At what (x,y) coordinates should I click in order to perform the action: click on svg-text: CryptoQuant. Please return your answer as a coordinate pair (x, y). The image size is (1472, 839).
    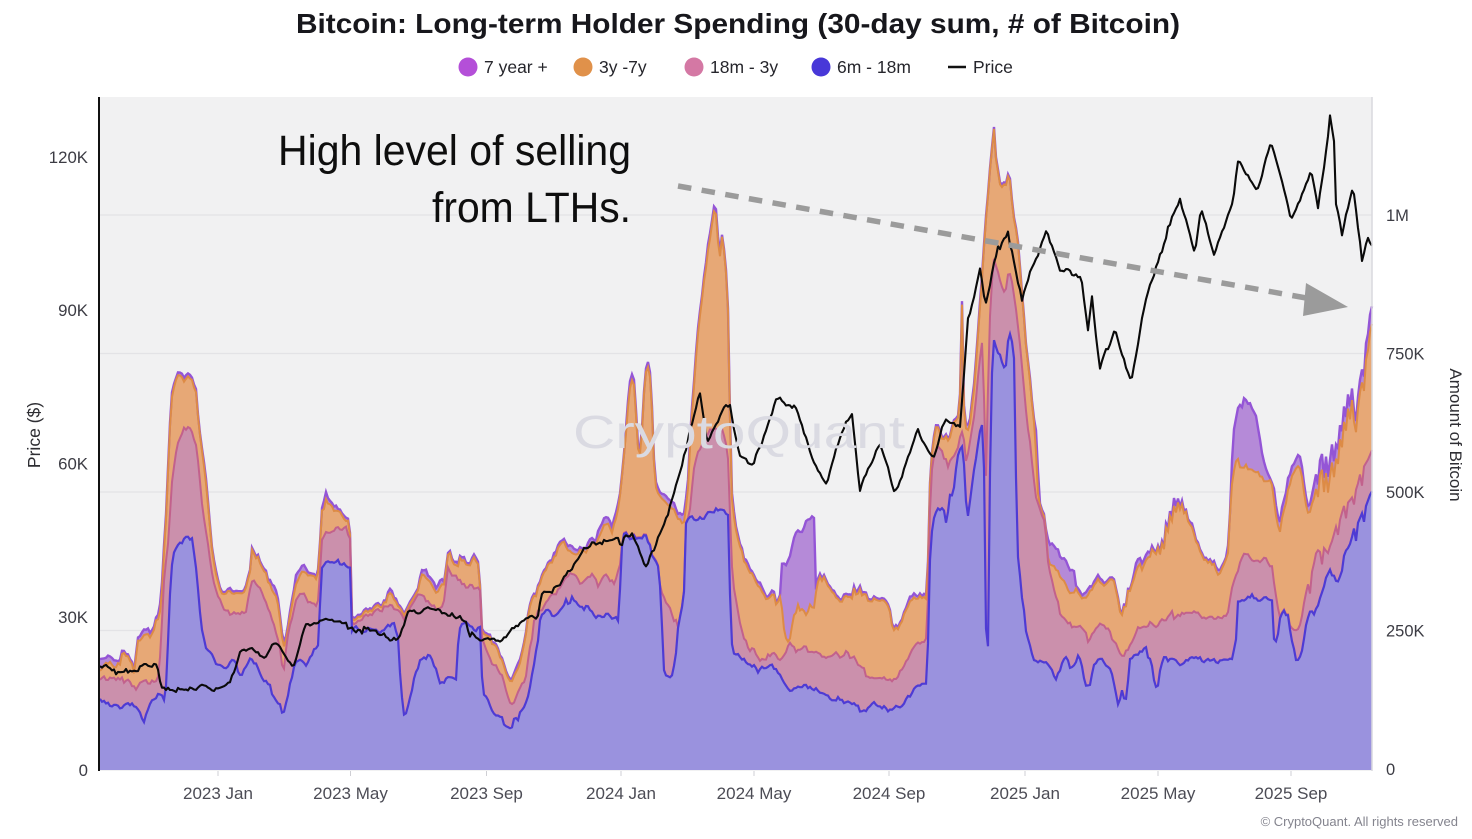
    Looking at the image, I should click on (739, 432).